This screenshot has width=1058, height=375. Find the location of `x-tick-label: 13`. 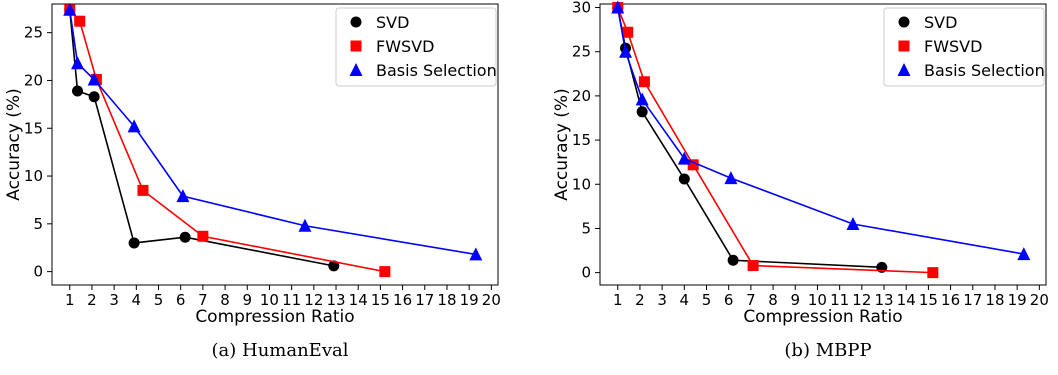

x-tick-label: 13 is located at coordinates (335, 300).